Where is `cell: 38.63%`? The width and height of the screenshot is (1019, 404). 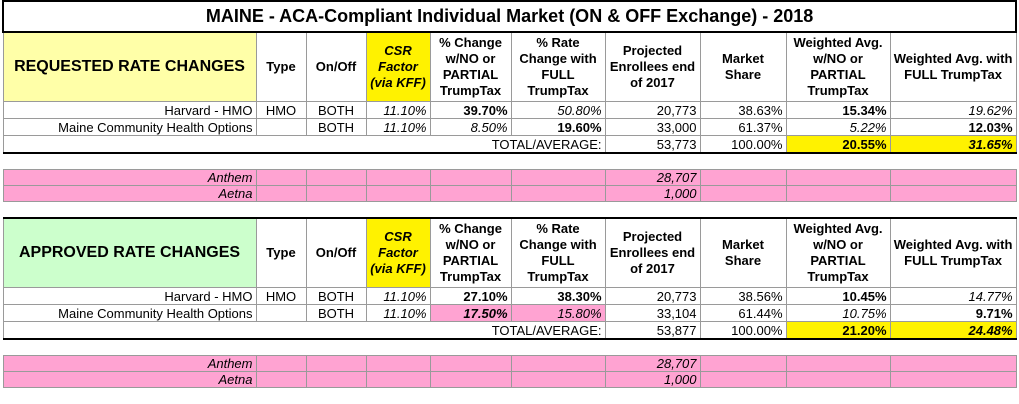
cell: 38.63% is located at coordinates (743, 110).